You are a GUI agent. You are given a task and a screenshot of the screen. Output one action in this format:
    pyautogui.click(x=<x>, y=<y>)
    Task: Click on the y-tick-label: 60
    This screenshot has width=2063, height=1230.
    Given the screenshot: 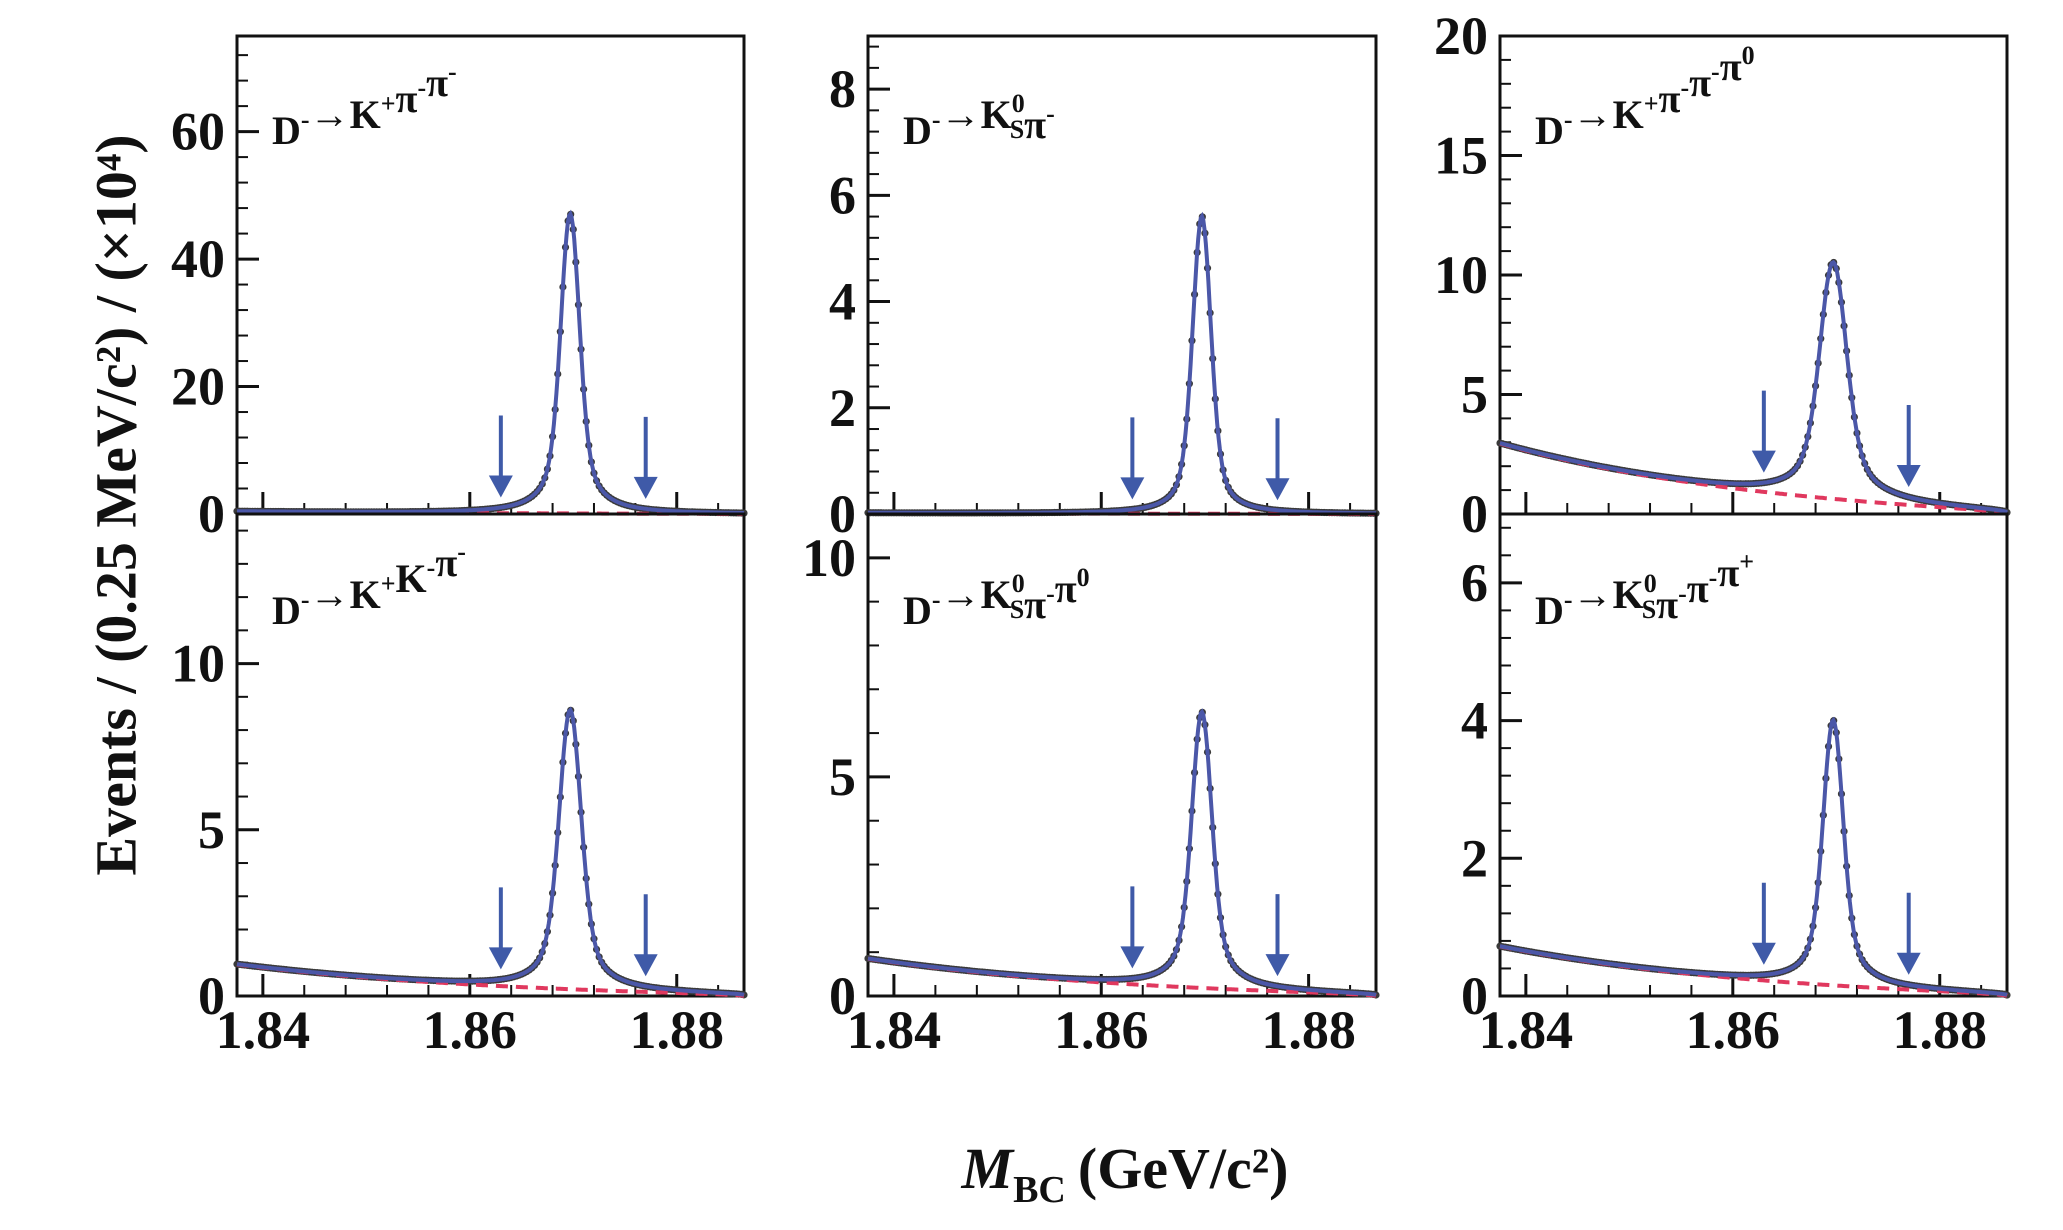 What is the action you would take?
    pyautogui.click(x=198, y=132)
    